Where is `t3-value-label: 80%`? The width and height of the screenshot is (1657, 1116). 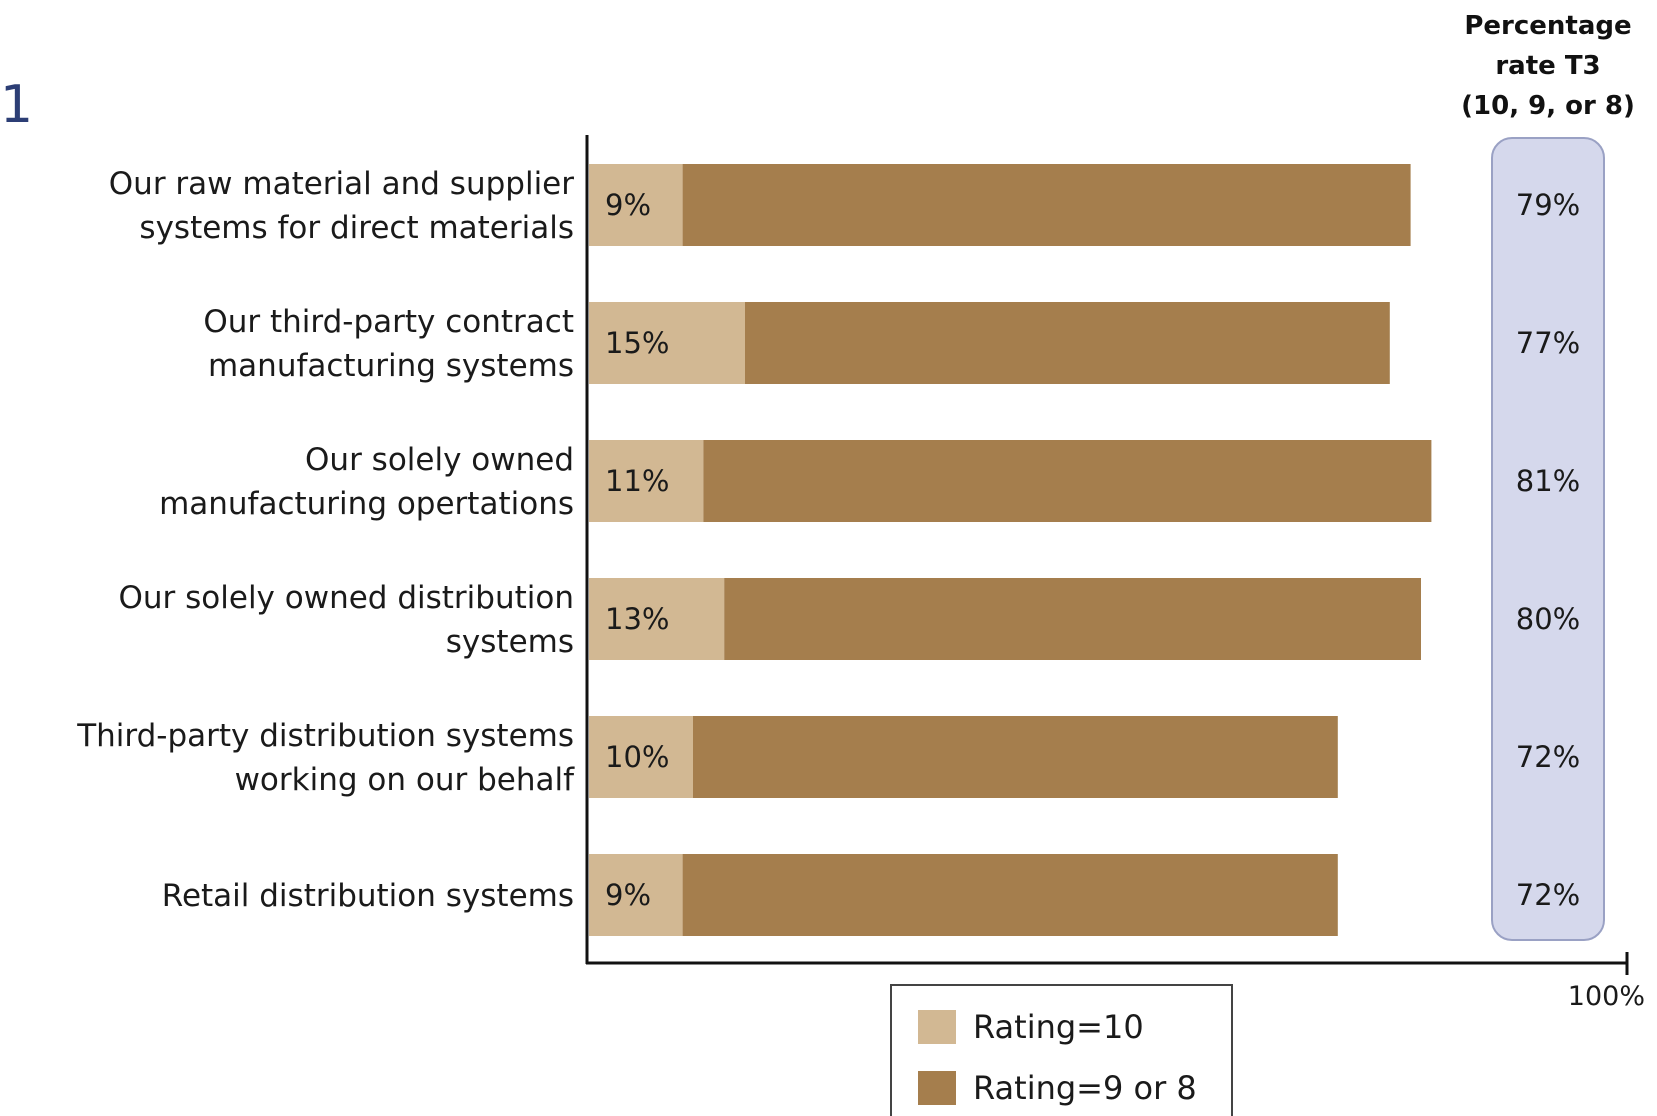 t3-value-label: 80% is located at coordinates (1548, 619).